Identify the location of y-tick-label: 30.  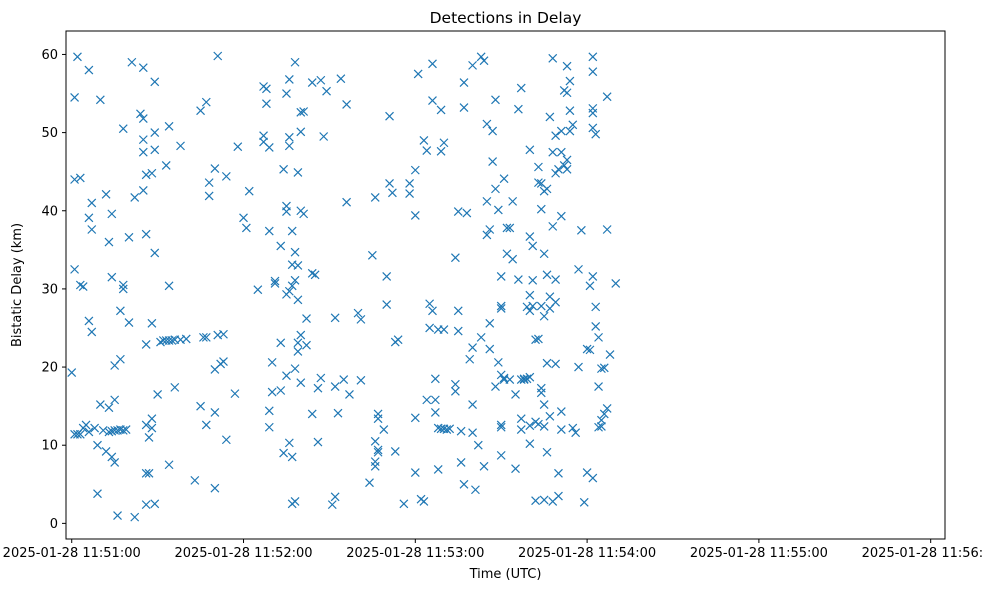
(49, 289).